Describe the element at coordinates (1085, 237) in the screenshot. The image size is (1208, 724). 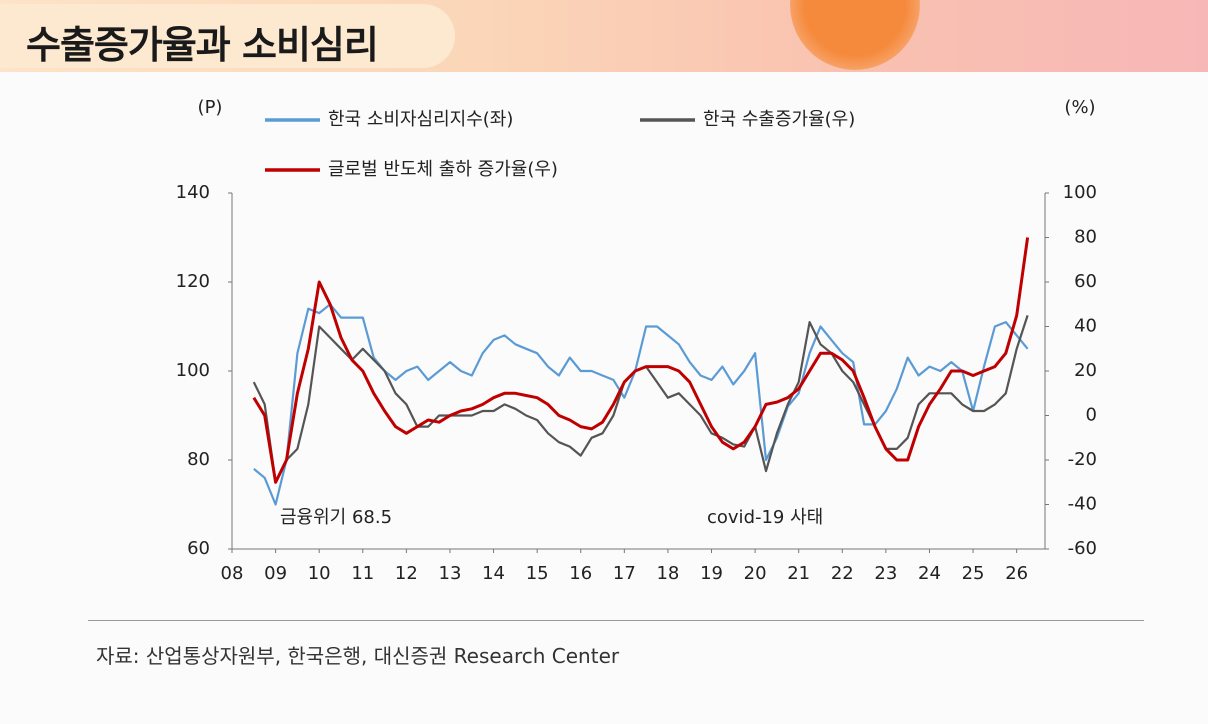
I see `y2-tick-label: 80` at that location.